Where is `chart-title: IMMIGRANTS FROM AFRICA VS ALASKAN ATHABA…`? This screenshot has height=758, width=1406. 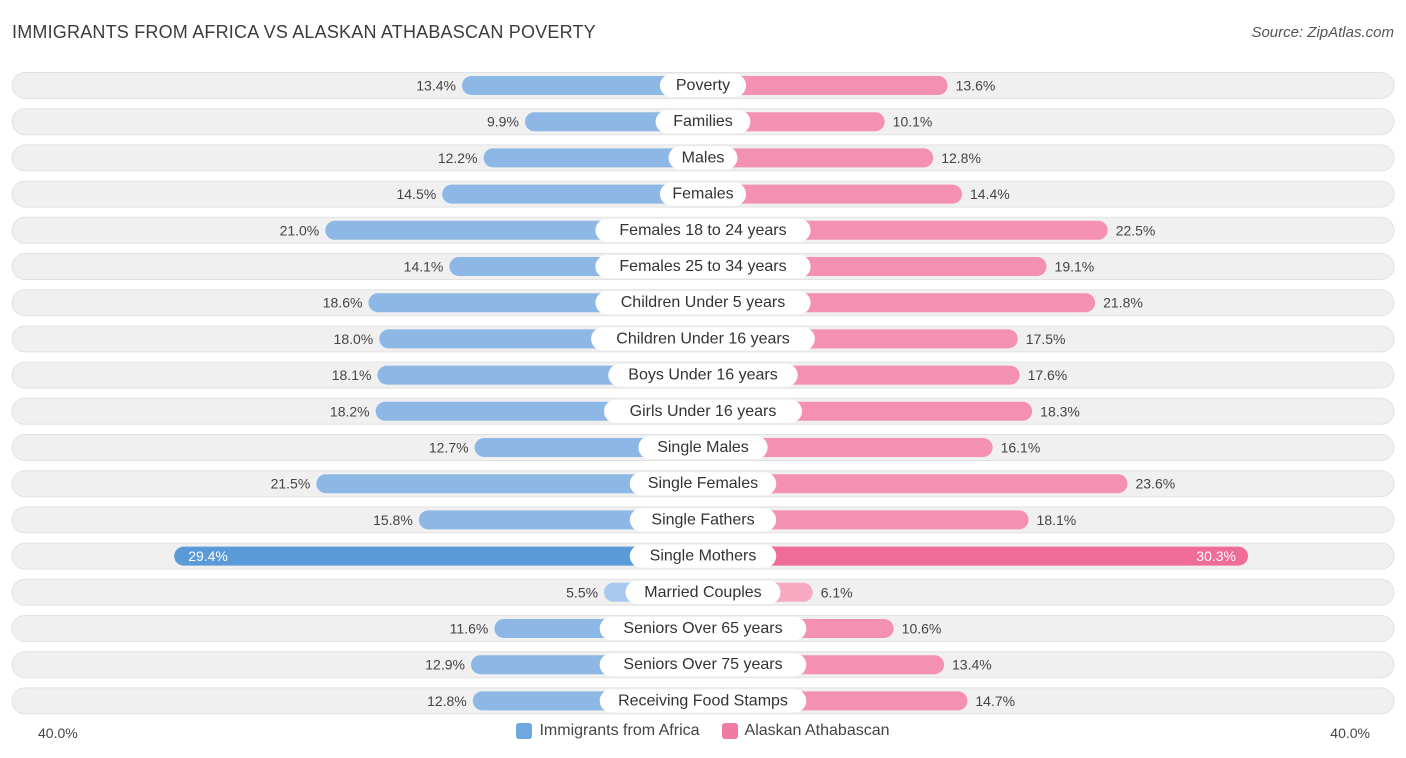 chart-title: IMMIGRANTS FROM AFRICA VS ALASKAN ATHABA… is located at coordinates (304, 32).